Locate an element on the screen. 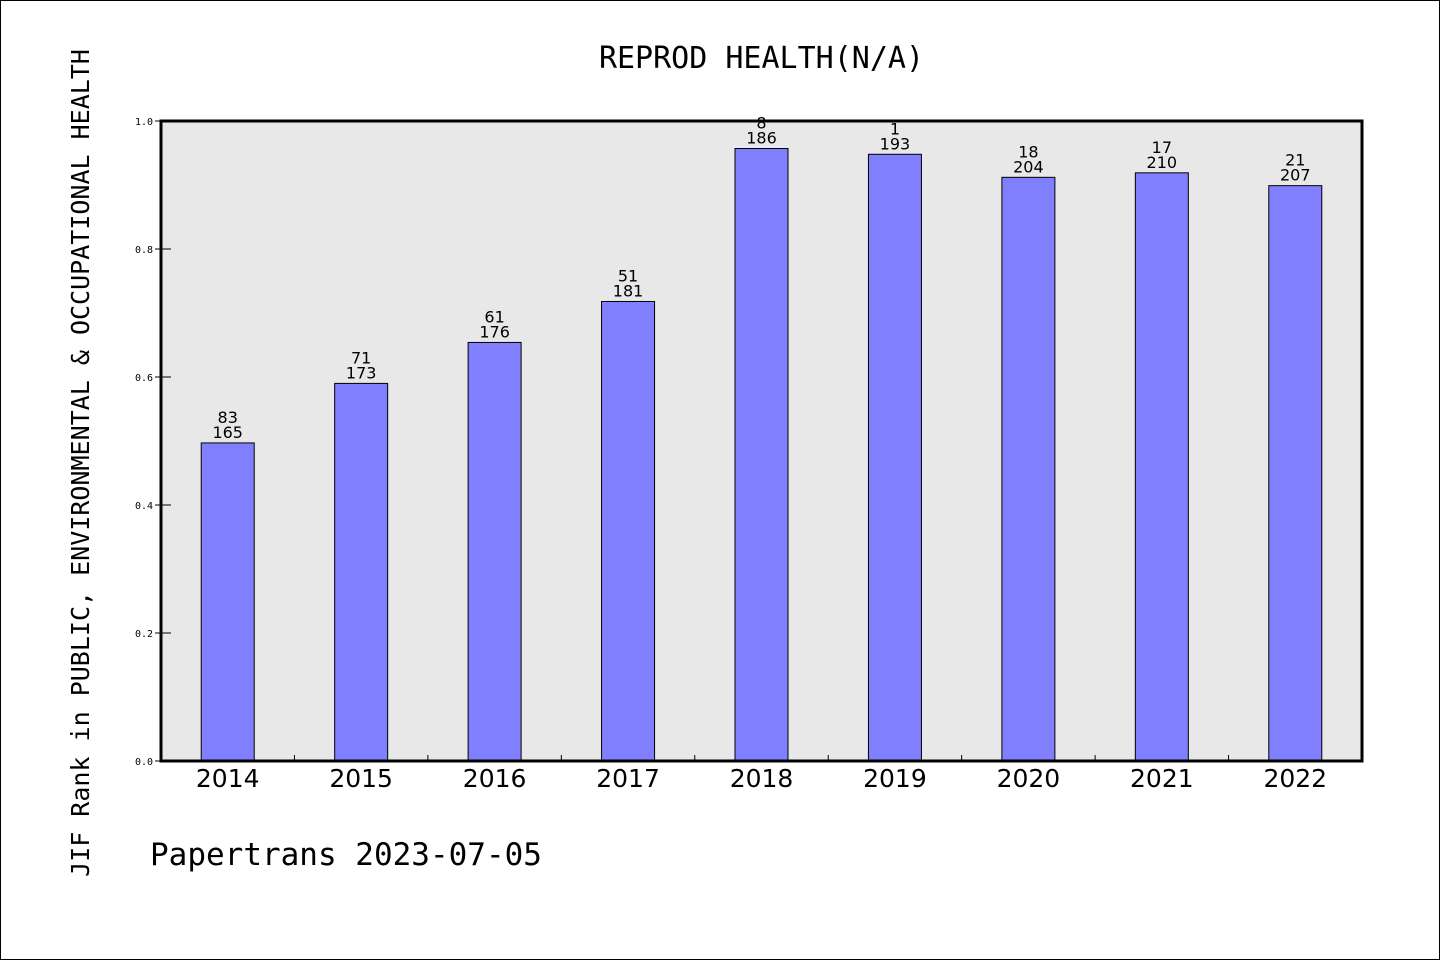  bar-total-label-2018: 186 is located at coordinates (761, 138).